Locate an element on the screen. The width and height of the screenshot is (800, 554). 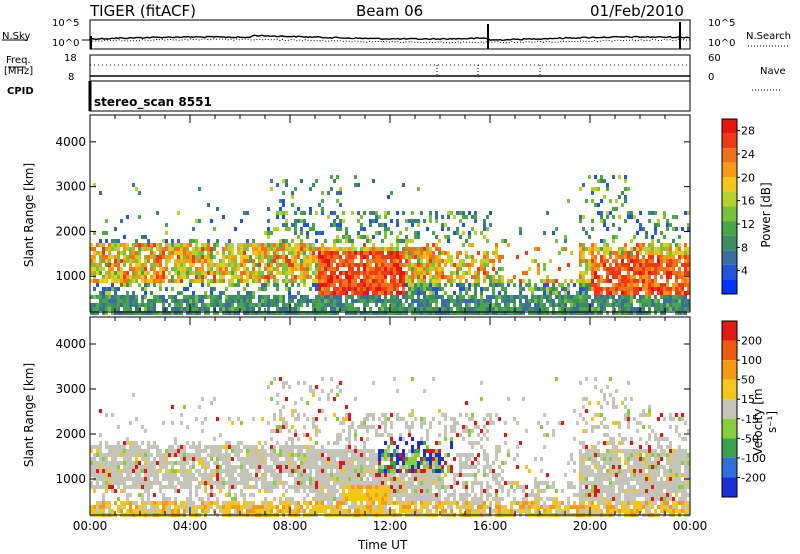
nave-top: 60 is located at coordinates (714, 58).